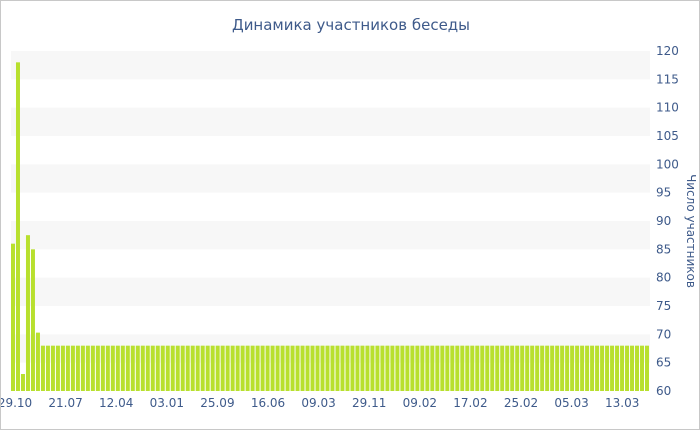  Describe the element at coordinates (65, 403) in the screenshot. I see `x-tick-label: 21.07` at that location.